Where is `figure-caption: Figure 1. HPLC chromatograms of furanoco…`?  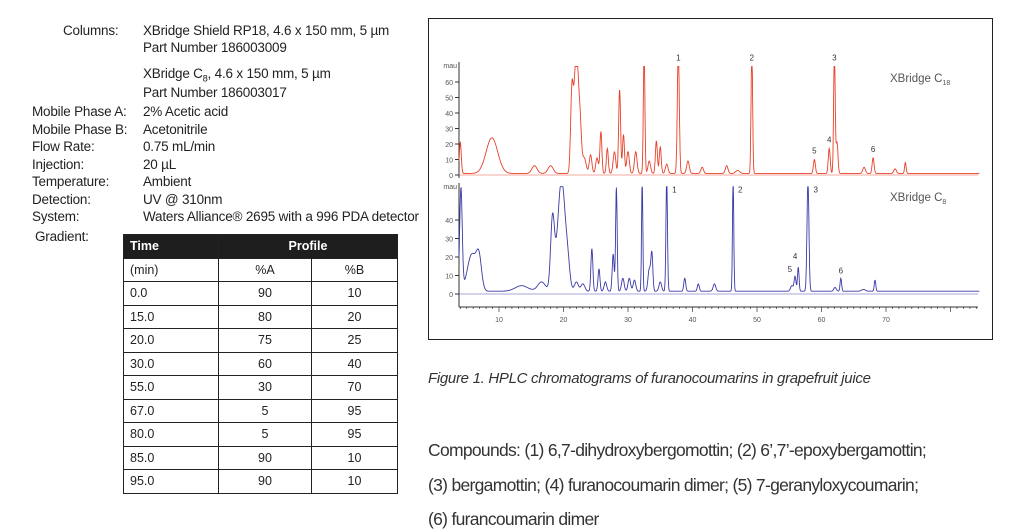 figure-caption: Figure 1. HPLC chromatograms of furanoco… is located at coordinates (649, 378).